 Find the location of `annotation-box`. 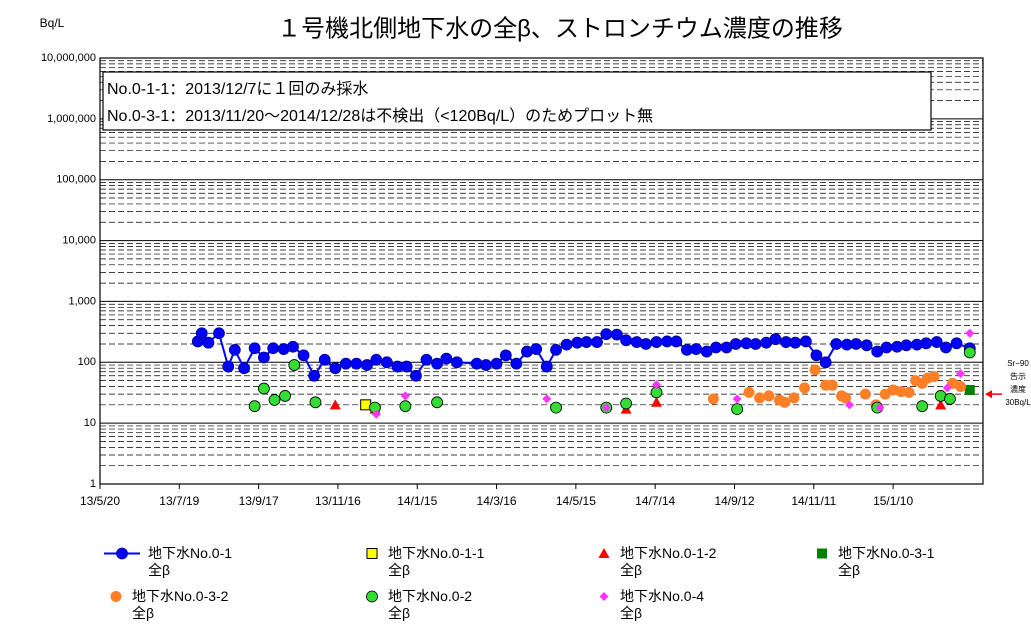

annotation-box is located at coordinates (517, 101).